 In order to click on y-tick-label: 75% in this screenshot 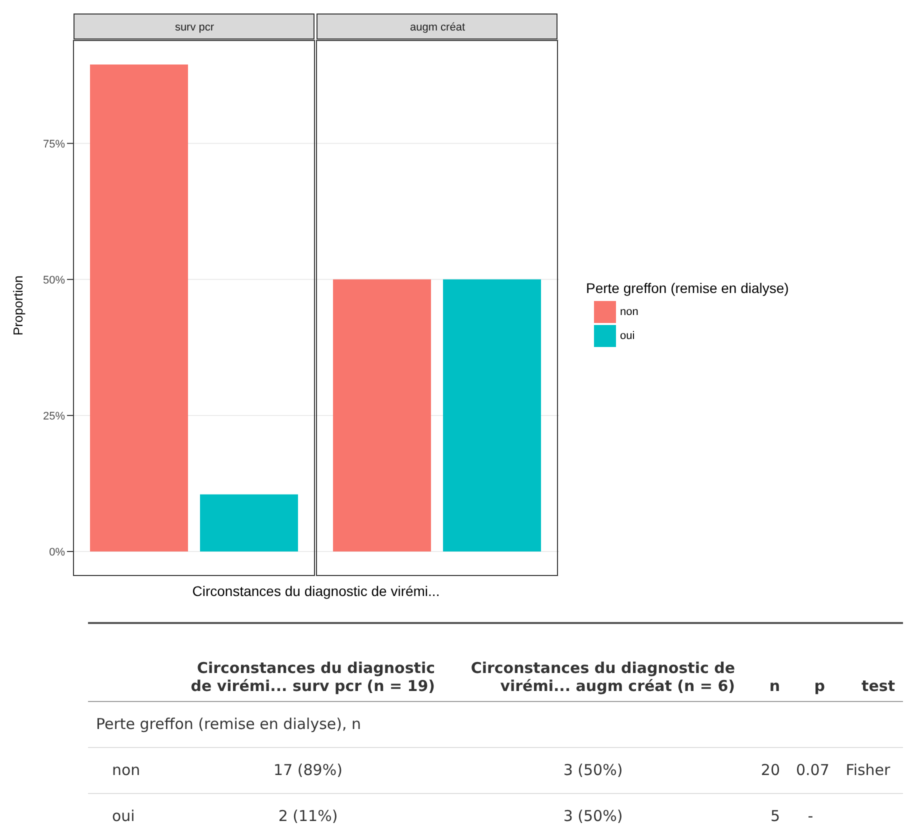, I will do `click(54, 144)`.